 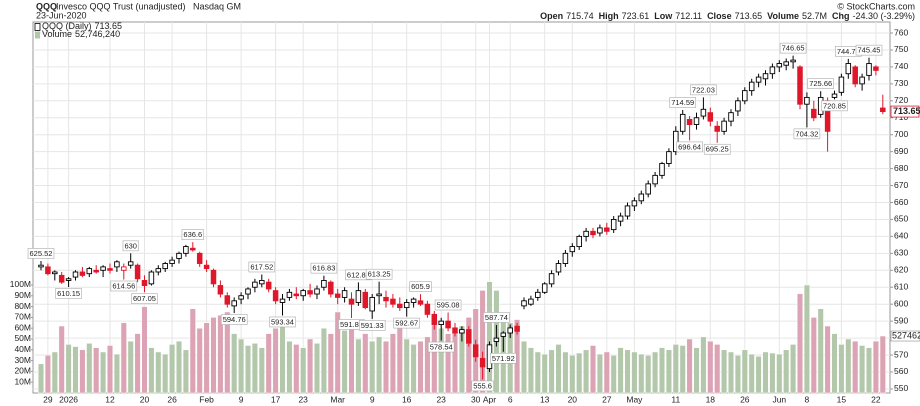 I want to click on x-tick-label: 26, so click(x=172, y=399).